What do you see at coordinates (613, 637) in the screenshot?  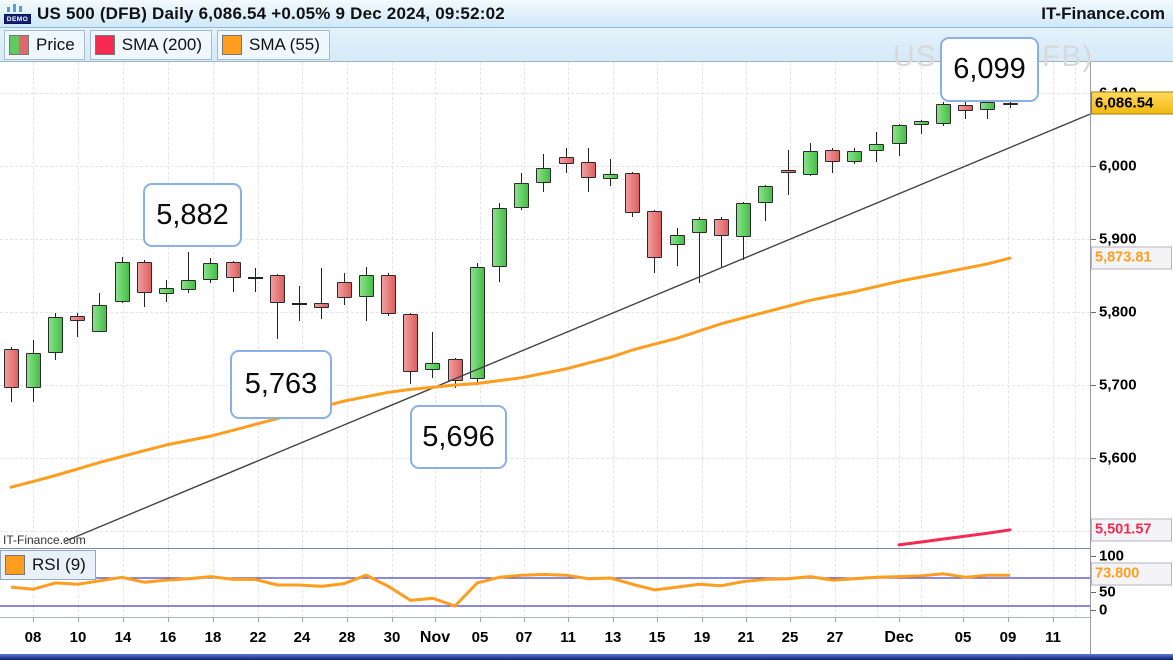 I see `x-axis-label: 13` at bounding box center [613, 637].